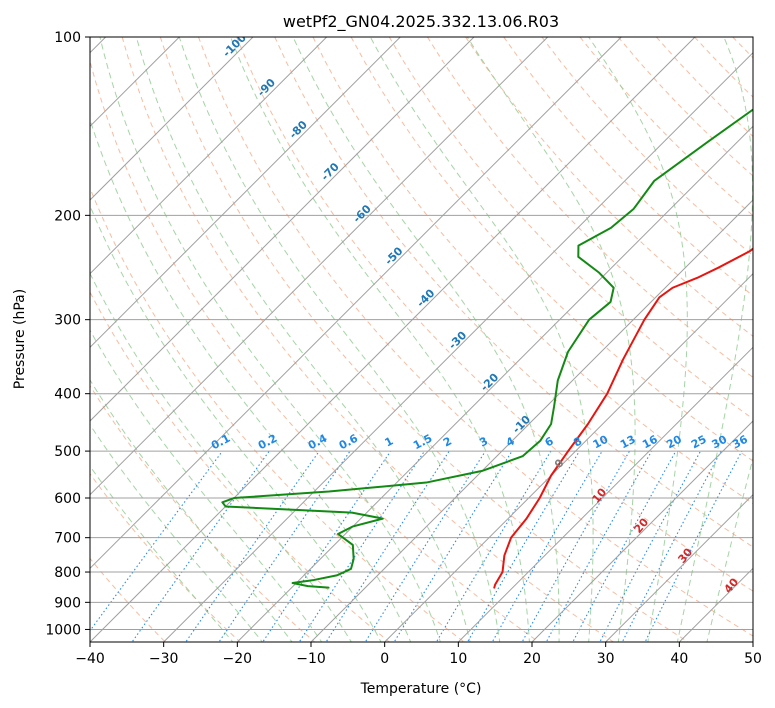  I want to click on mixing-ratio-label: 25, so click(699, 442).